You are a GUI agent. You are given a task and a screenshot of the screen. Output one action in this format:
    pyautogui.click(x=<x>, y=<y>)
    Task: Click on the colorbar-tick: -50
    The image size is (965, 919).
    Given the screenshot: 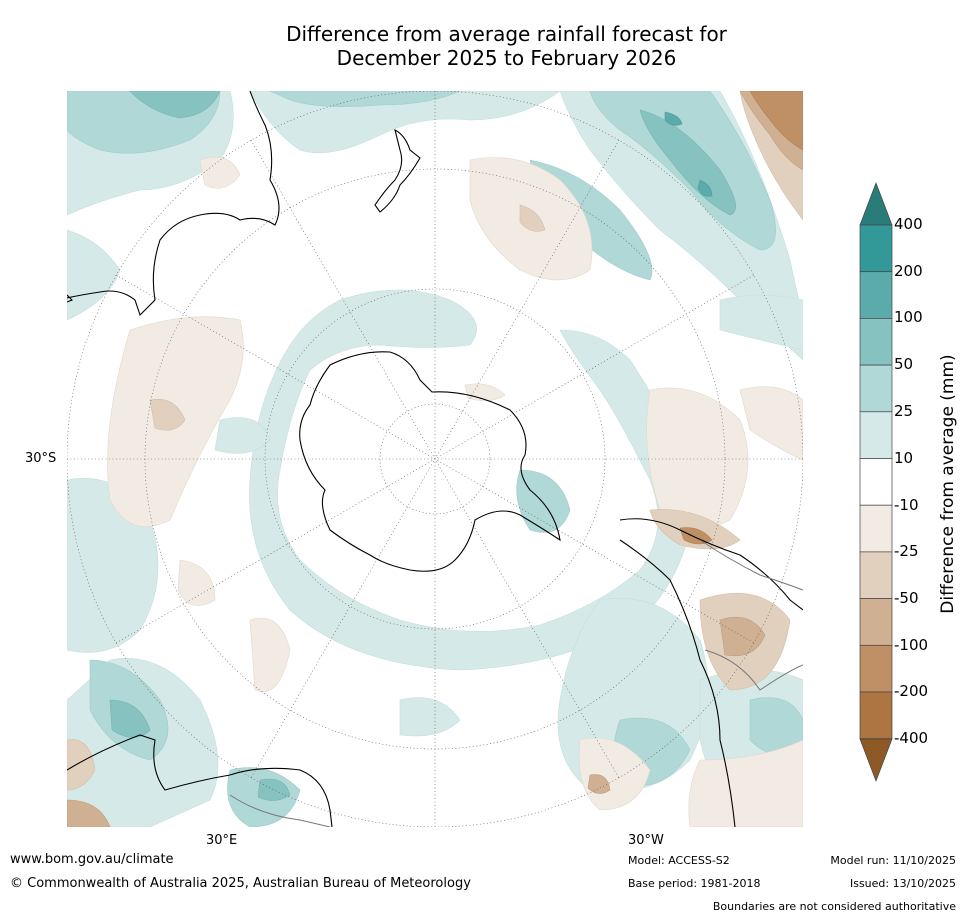 What is the action you would take?
    pyautogui.click(x=906, y=598)
    